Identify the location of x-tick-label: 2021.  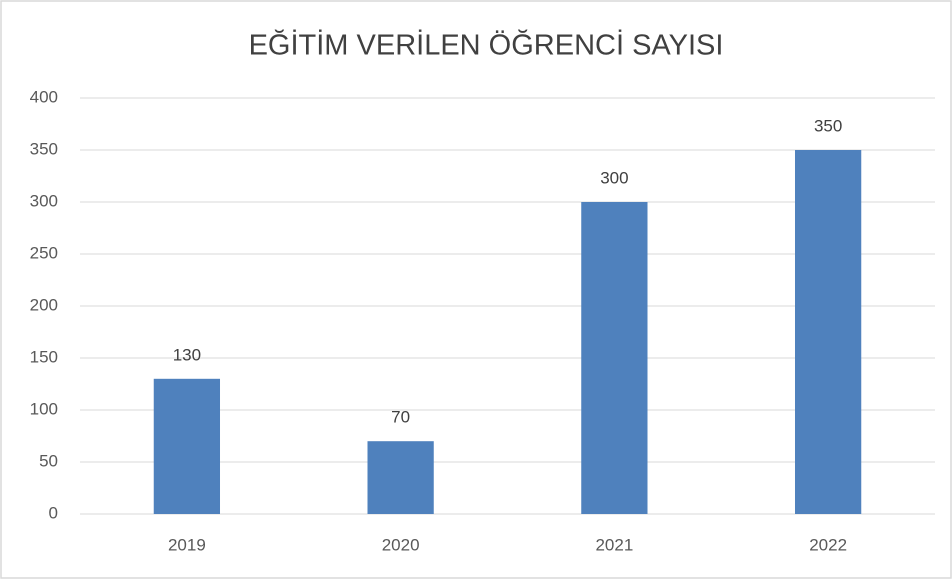
(614, 544).